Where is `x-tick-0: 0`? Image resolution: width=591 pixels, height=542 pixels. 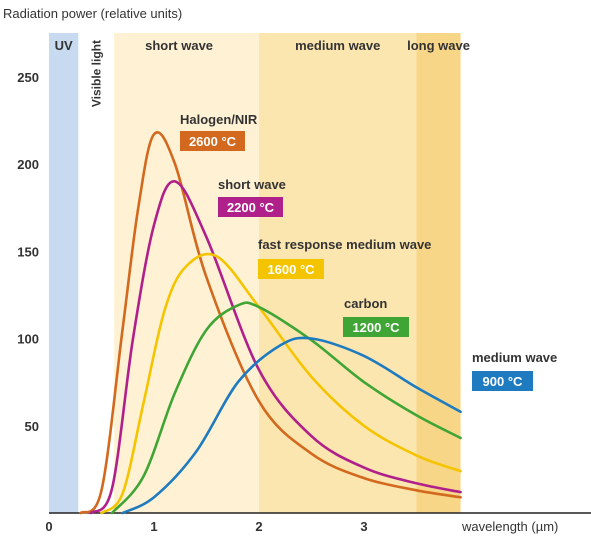 x-tick-0: 0 is located at coordinates (48, 526).